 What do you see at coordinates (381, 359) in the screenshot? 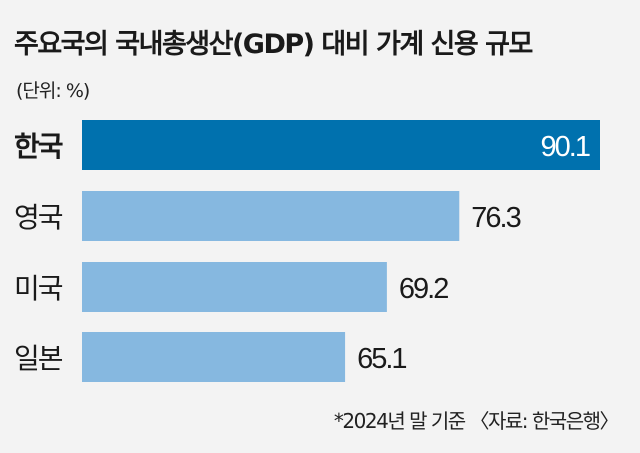
I see `value-label: 65.1` at bounding box center [381, 359].